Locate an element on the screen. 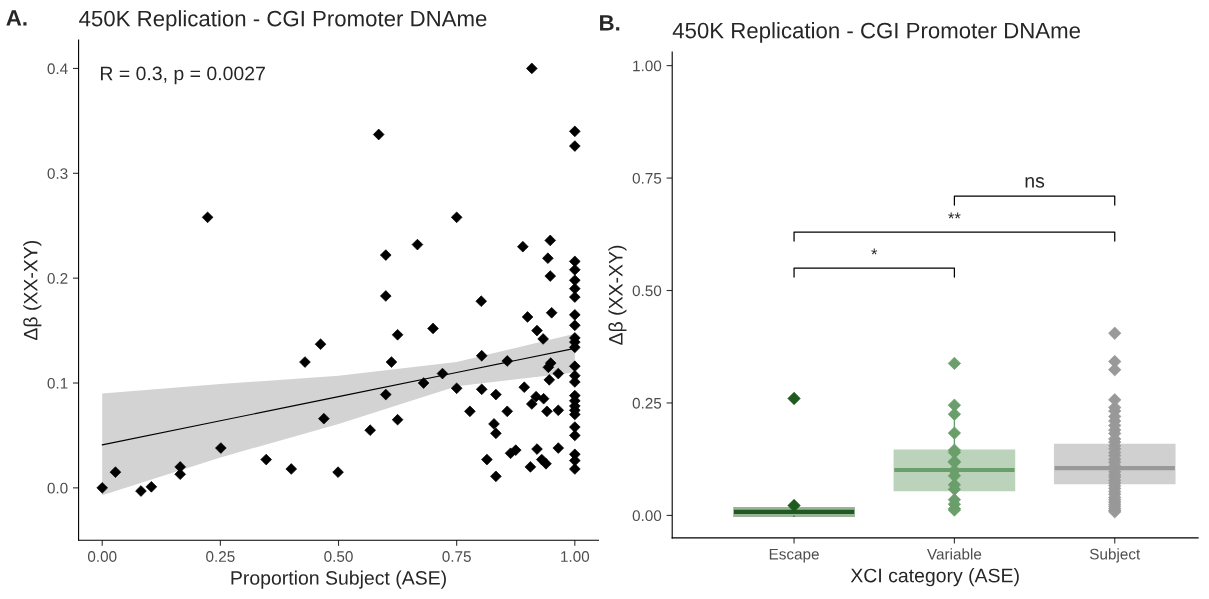 This screenshot has height=599, width=1209. x-tick-label: 0.50 is located at coordinates (338, 556).